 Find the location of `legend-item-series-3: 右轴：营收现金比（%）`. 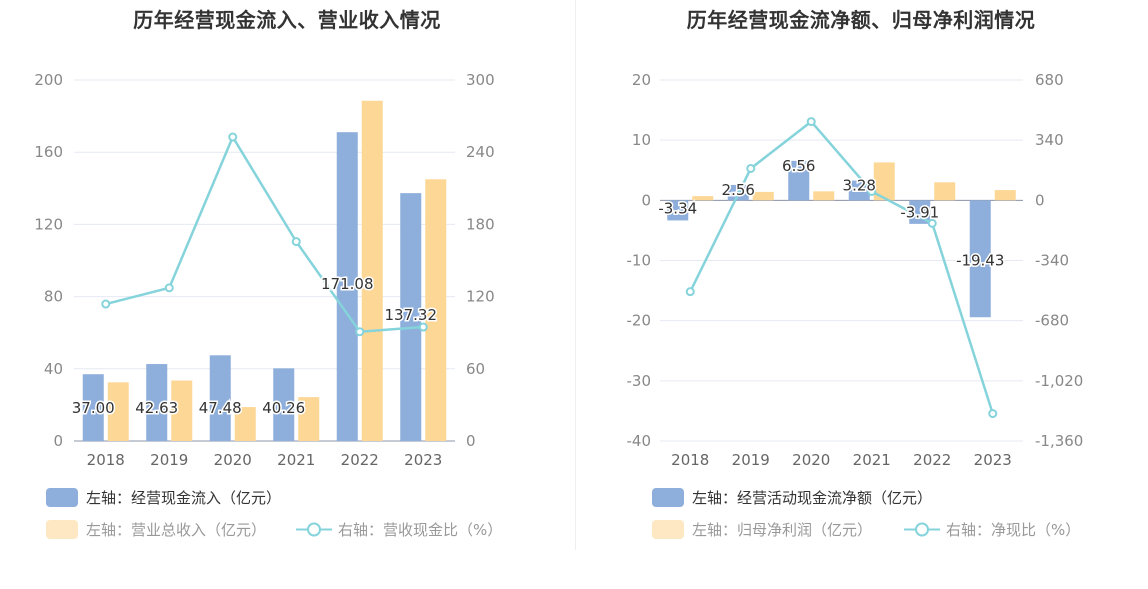

legend-item-series-3: 右轴：营收现金比（%） is located at coordinates (399, 529).